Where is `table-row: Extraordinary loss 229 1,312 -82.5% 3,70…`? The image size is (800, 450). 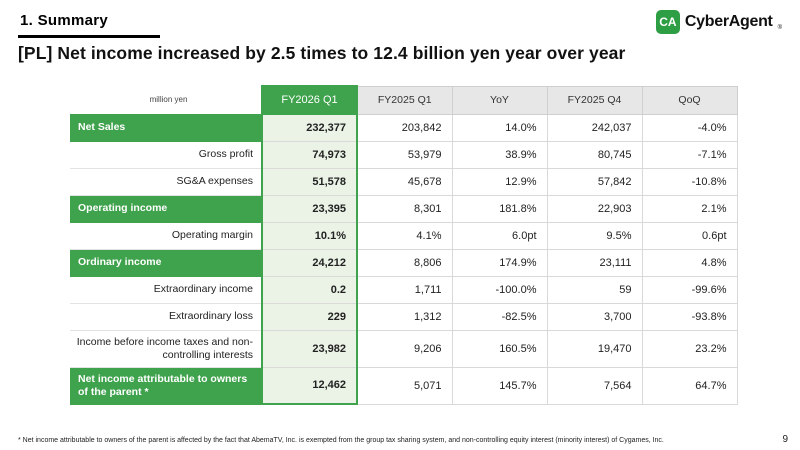 table-row: Extraordinary loss 229 1,312 -82.5% 3,70… is located at coordinates (404, 316).